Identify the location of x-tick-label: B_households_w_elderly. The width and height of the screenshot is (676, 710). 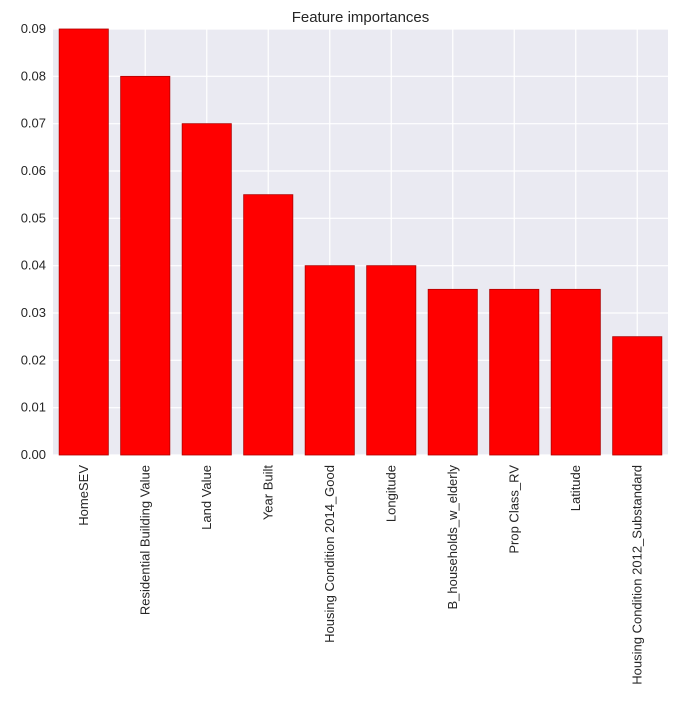
(452, 537).